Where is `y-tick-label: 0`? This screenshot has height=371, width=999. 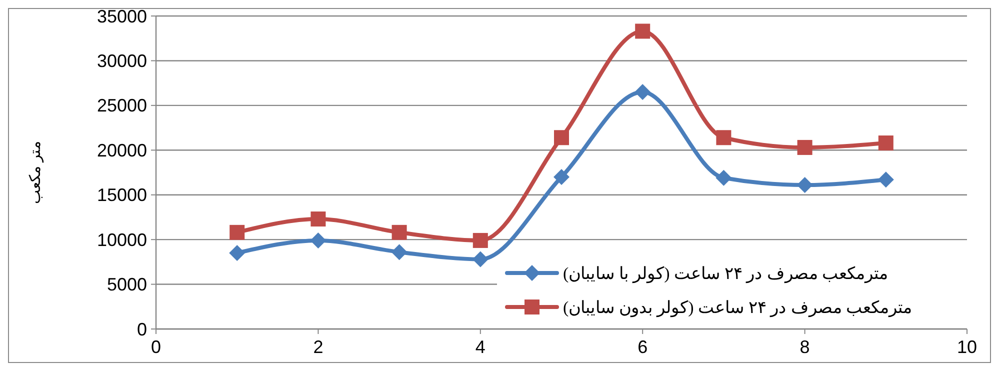 y-tick-label: 0 is located at coordinates (141, 329).